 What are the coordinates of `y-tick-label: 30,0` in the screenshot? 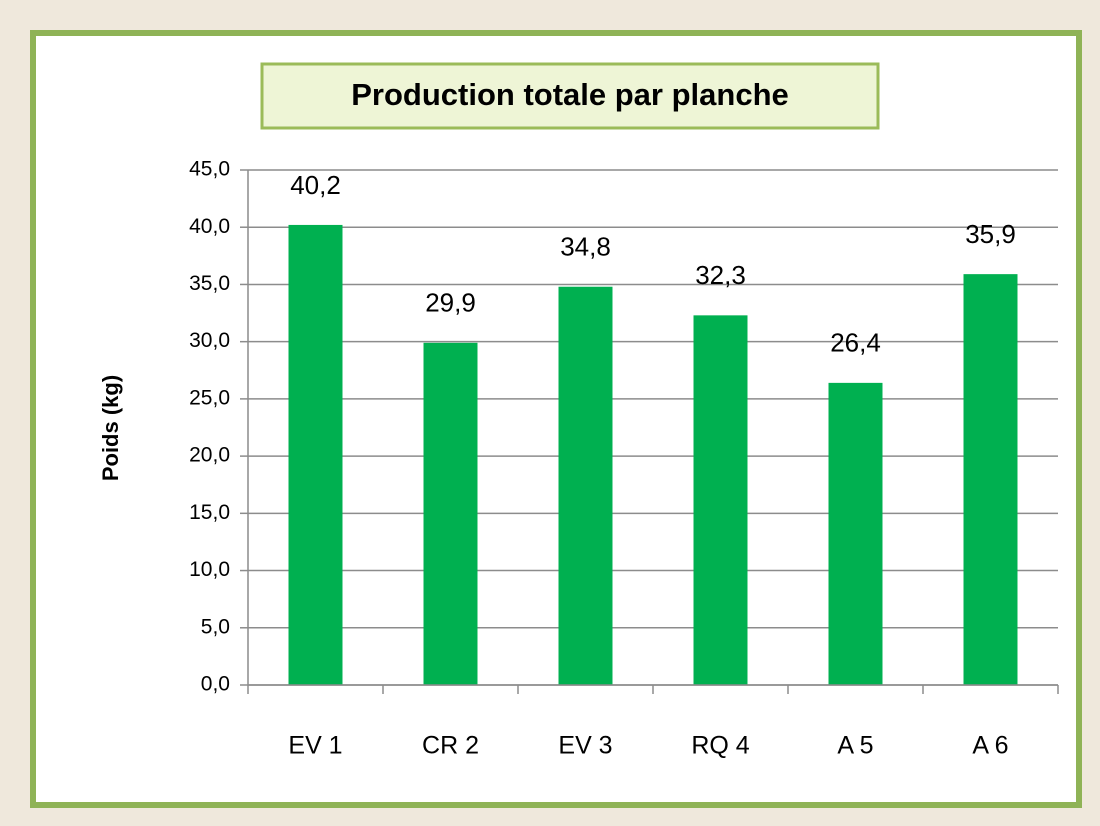 It's located at (209, 340).